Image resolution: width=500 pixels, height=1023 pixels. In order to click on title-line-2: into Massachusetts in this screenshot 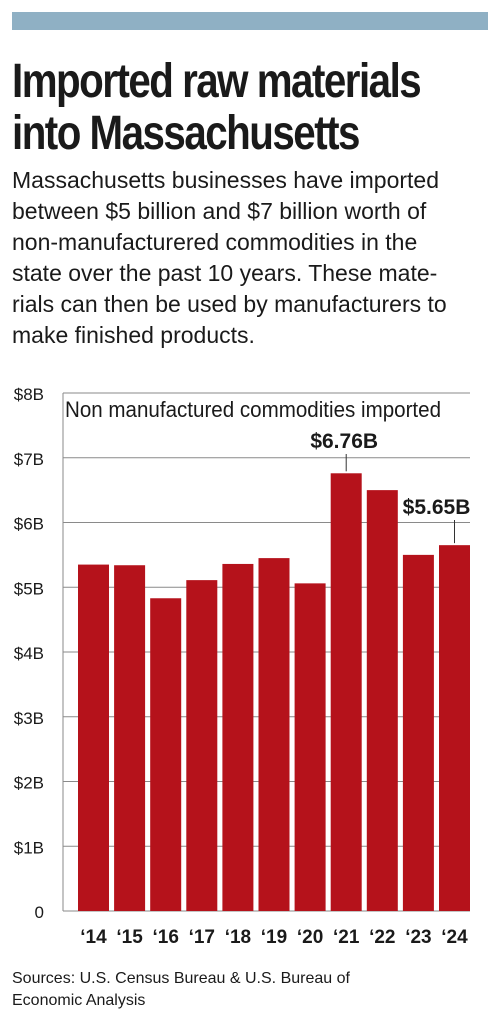, I will do `click(186, 133)`.